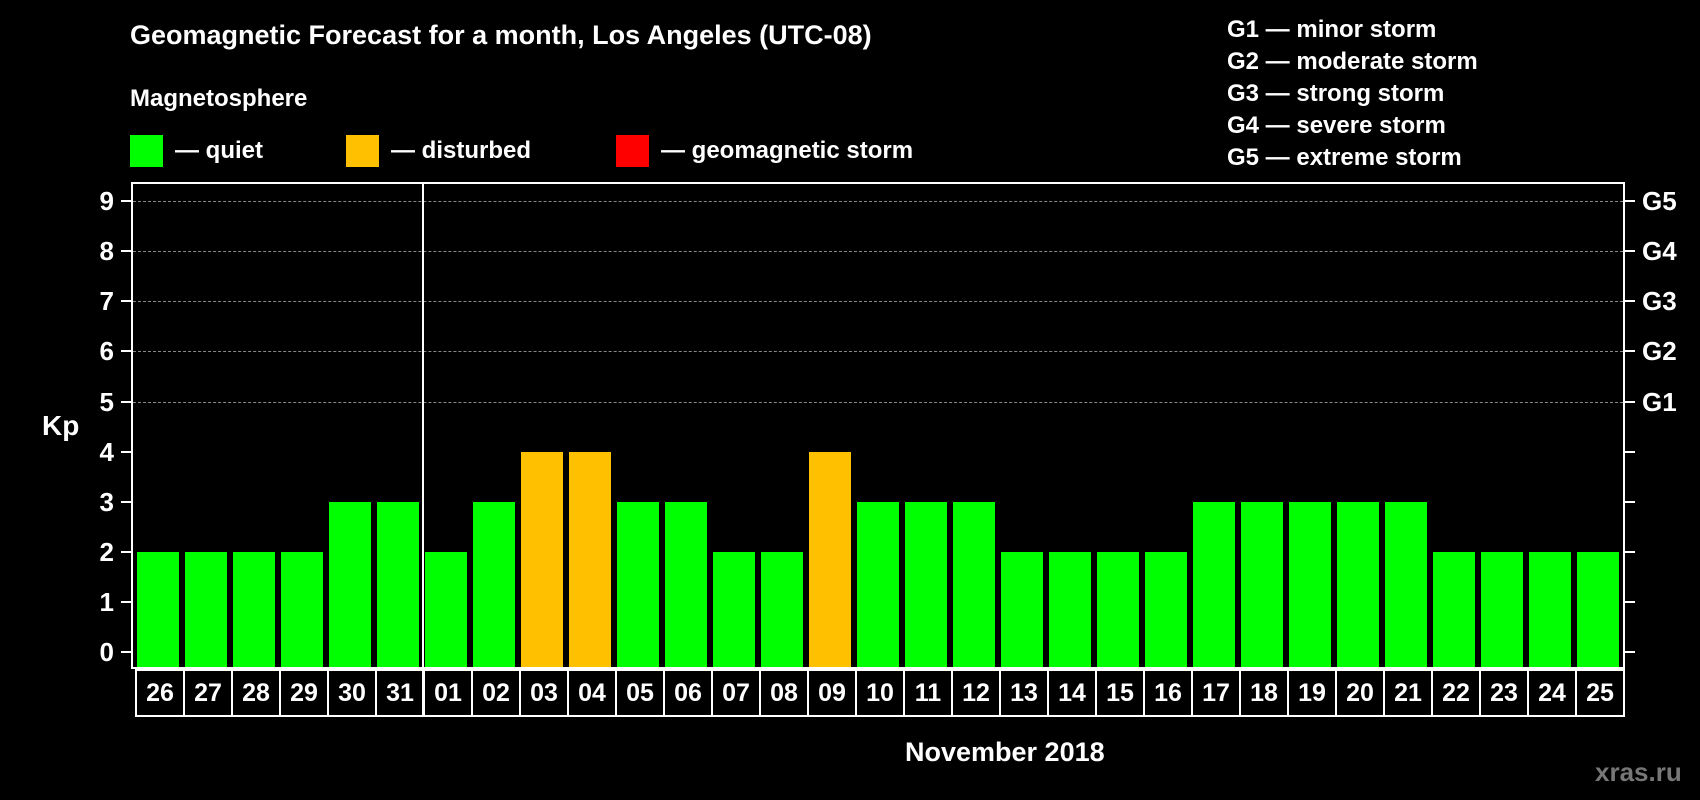 The width and height of the screenshot is (1700, 800). What do you see at coordinates (106, 501) in the screenshot?
I see `y-tick-label: 3` at bounding box center [106, 501].